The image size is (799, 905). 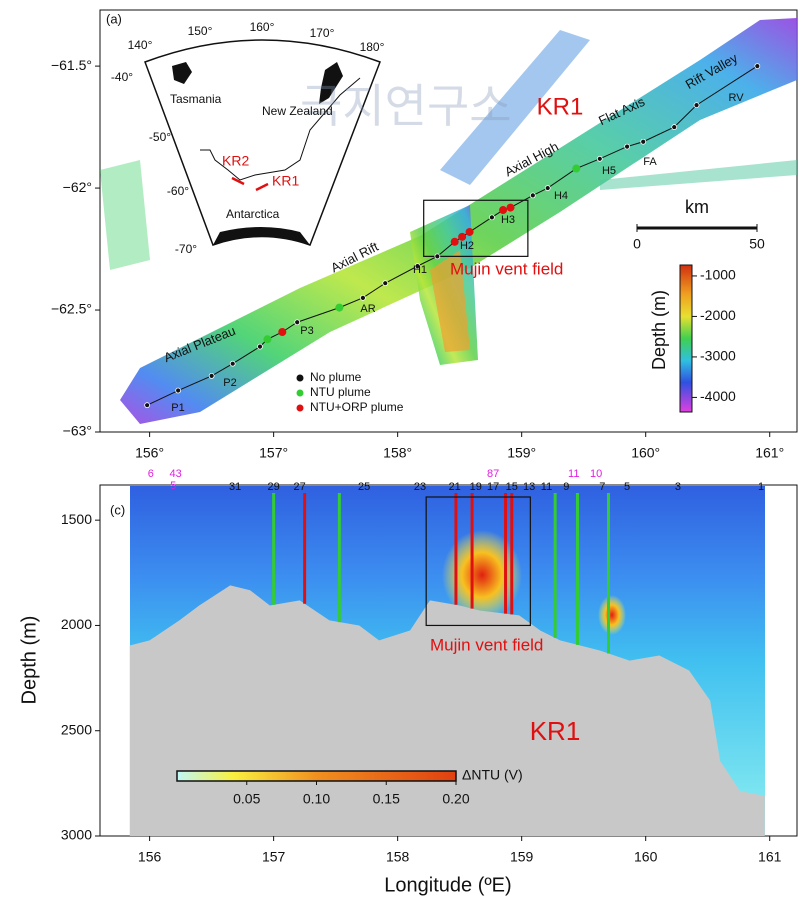 I want to click on bathymetry-high, so click(x=450, y=301).